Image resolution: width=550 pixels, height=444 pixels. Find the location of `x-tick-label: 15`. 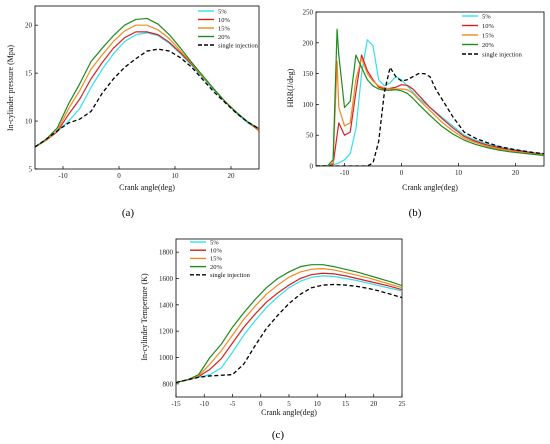

x-tick-label: 15 is located at coordinates (346, 404).